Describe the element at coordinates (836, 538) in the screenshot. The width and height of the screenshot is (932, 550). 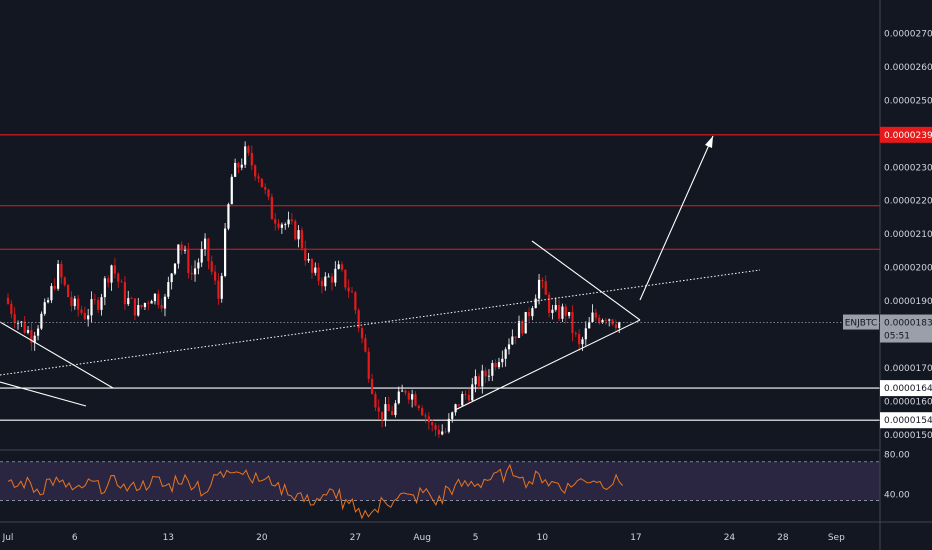
I see `time-tick-label: Sep` at that location.